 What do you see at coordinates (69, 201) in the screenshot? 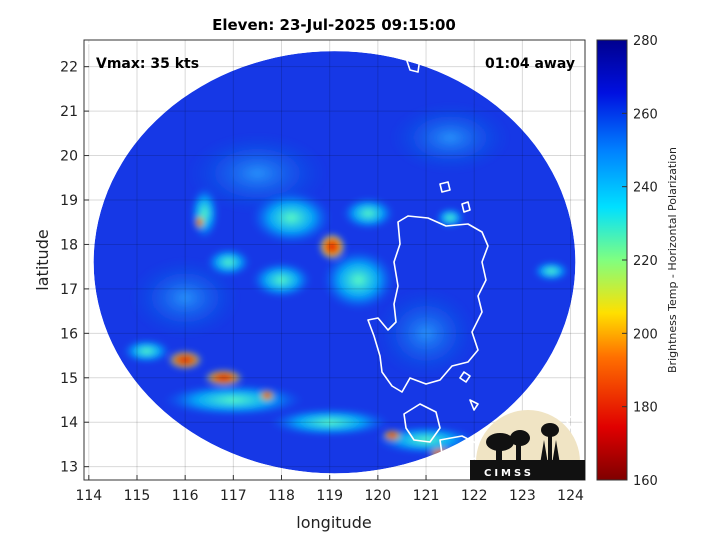
I see `y-tick-label: 19` at bounding box center [69, 201].